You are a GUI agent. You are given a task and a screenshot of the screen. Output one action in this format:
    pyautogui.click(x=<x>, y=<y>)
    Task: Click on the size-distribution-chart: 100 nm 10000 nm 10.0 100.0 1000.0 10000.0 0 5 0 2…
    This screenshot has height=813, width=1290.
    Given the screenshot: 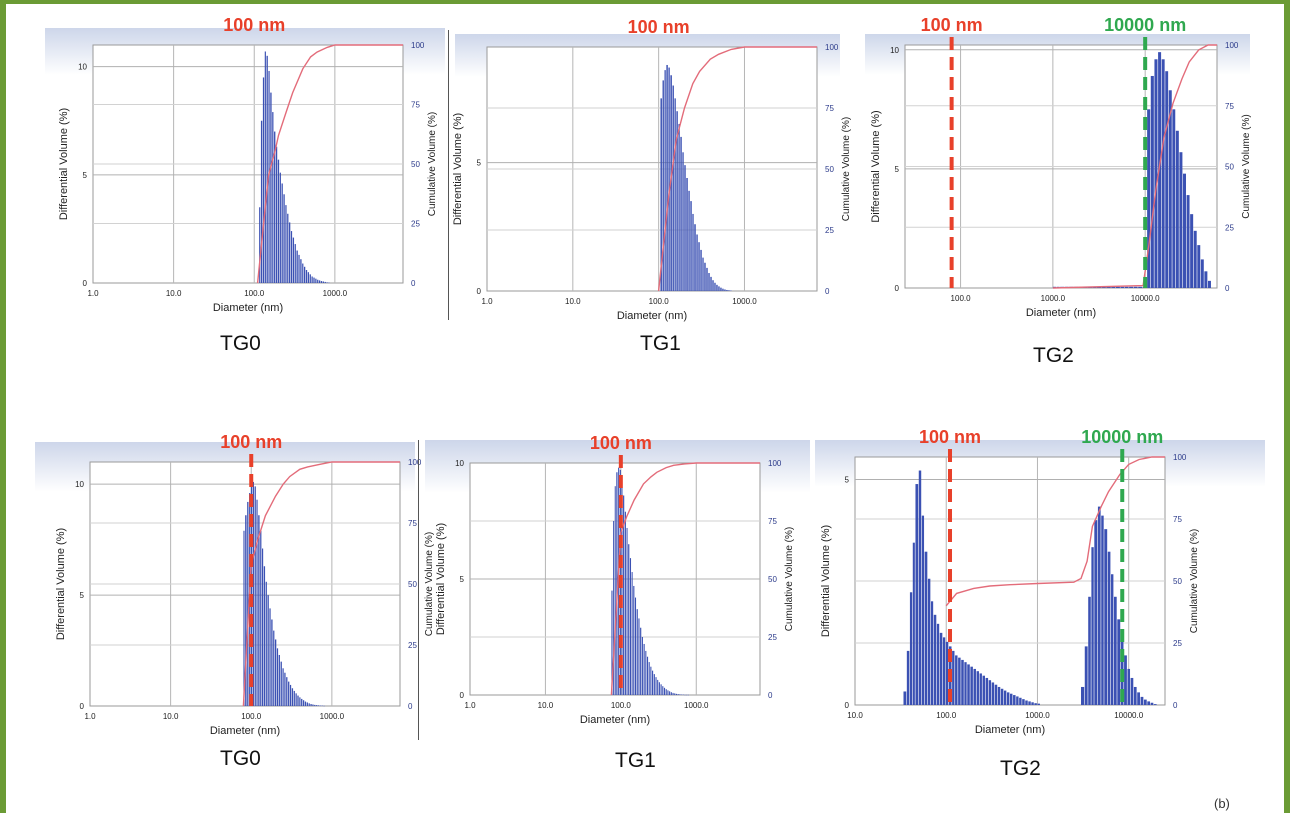 What is the action you would take?
    pyautogui.click(x=1040, y=581)
    